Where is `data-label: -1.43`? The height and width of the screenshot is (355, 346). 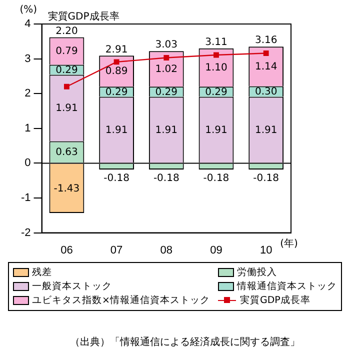 data-label: -1.43 is located at coordinates (67, 188).